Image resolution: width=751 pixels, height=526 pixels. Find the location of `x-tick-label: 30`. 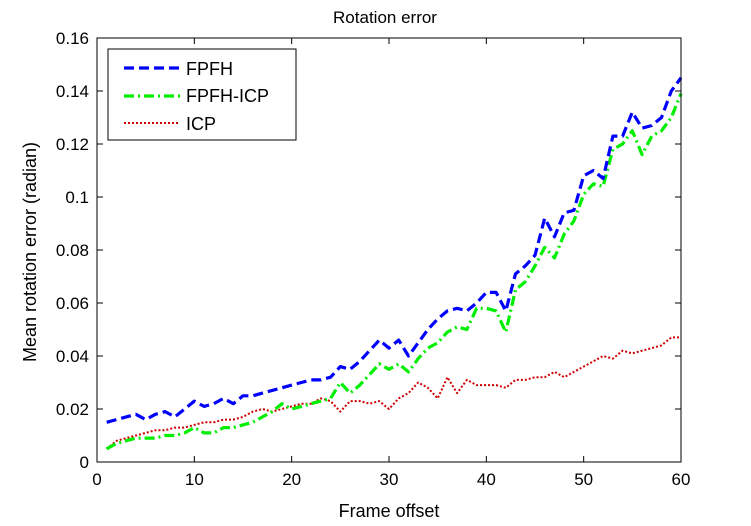

x-tick-label: 30 is located at coordinates (389, 479).